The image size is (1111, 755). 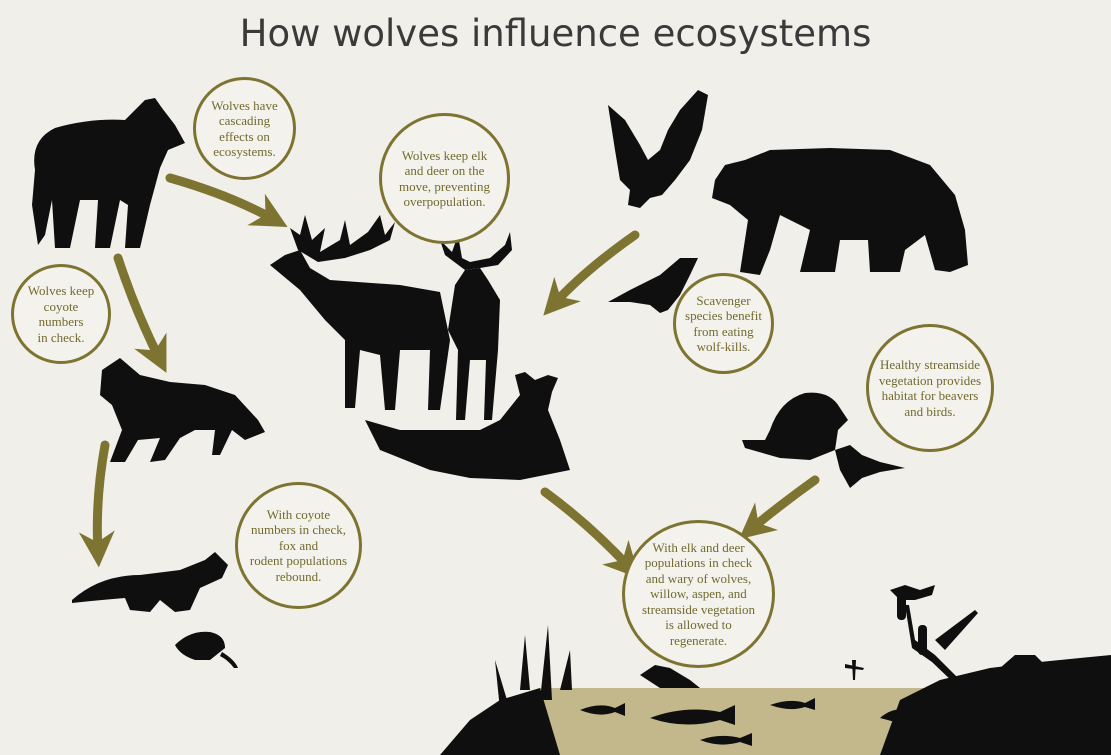 What do you see at coordinates (360, 312) in the screenshot?
I see `elk-icon` at bounding box center [360, 312].